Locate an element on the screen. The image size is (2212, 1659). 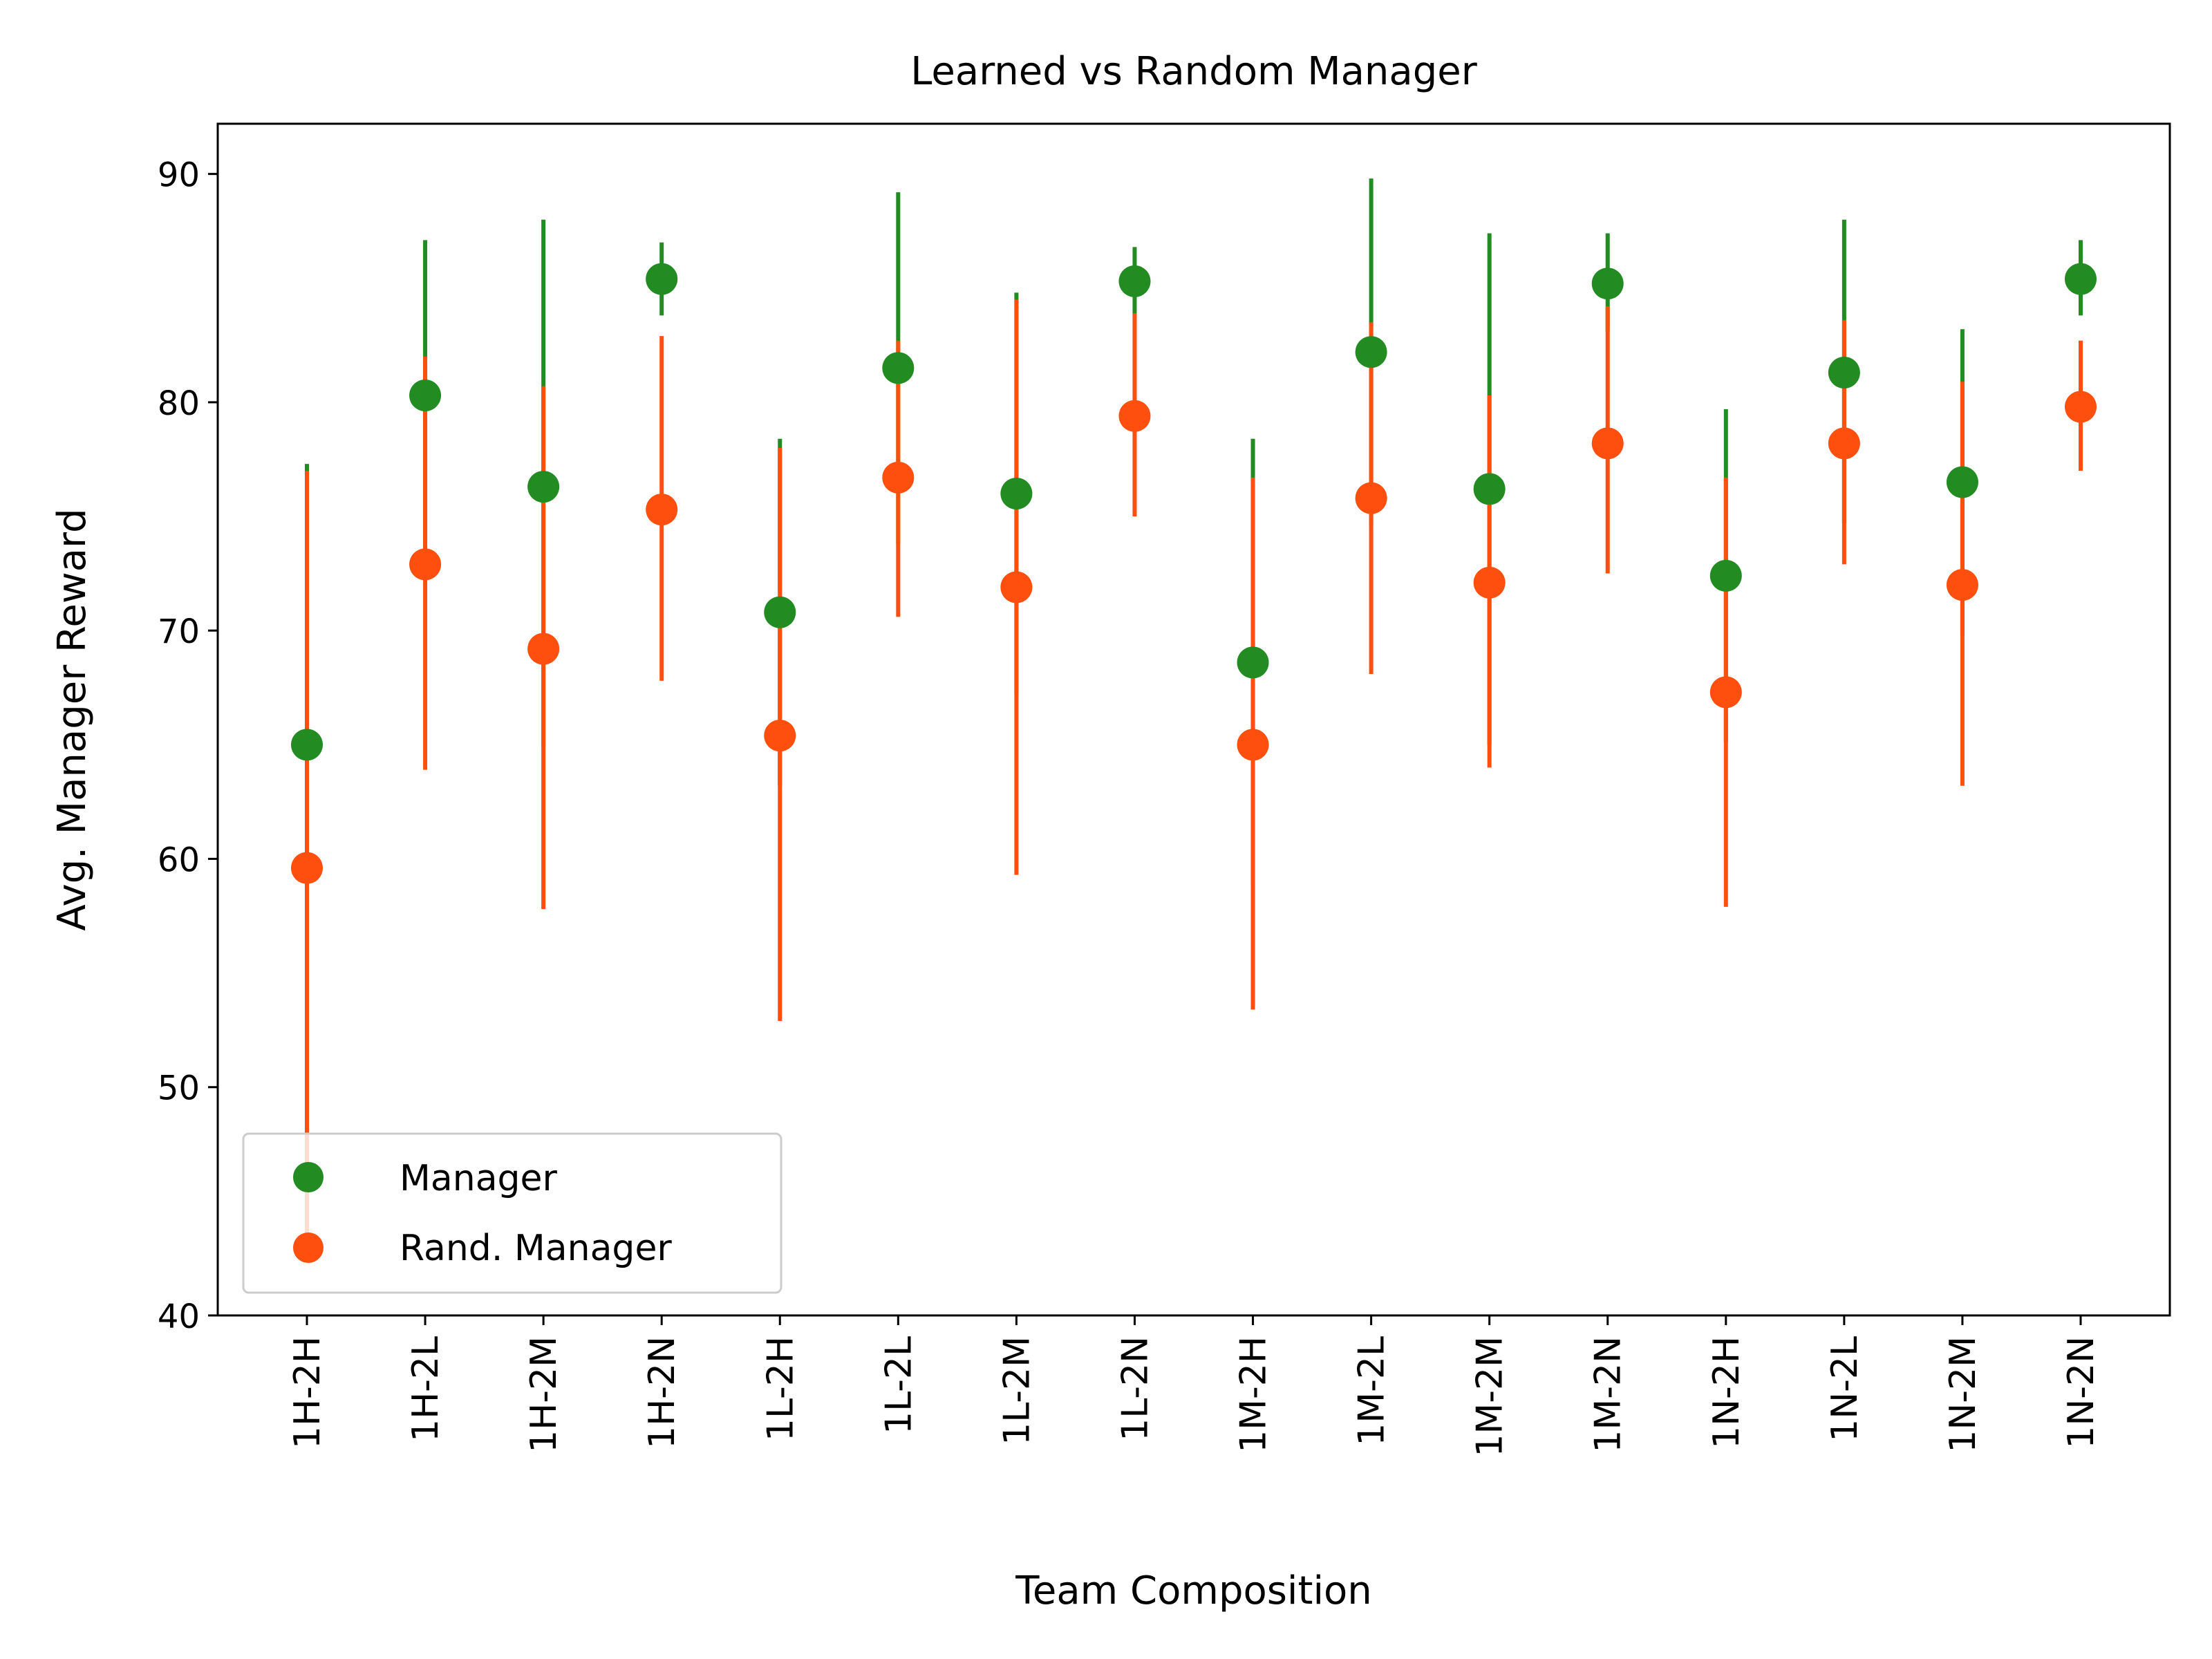
point-rand-manager-1n-2m is located at coordinates (1962, 585).